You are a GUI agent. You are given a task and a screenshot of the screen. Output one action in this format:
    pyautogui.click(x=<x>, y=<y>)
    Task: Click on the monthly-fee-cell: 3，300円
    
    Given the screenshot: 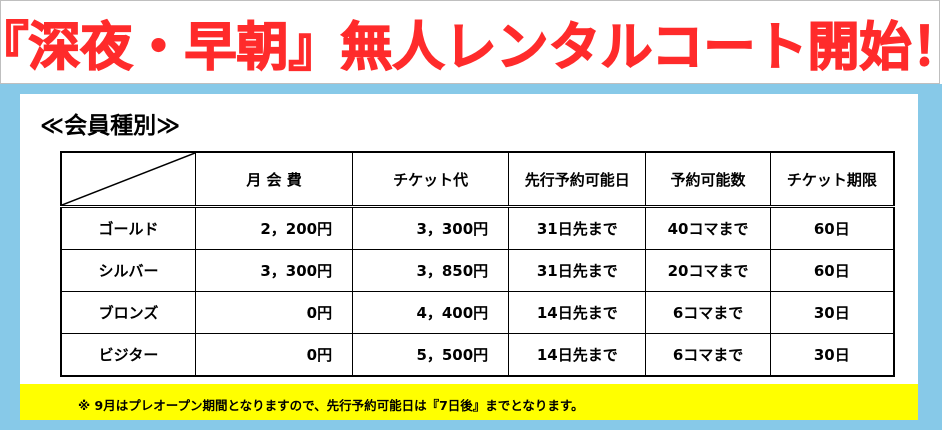 What is the action you would take?
    pyautogui.click(x=274, y=270)
    